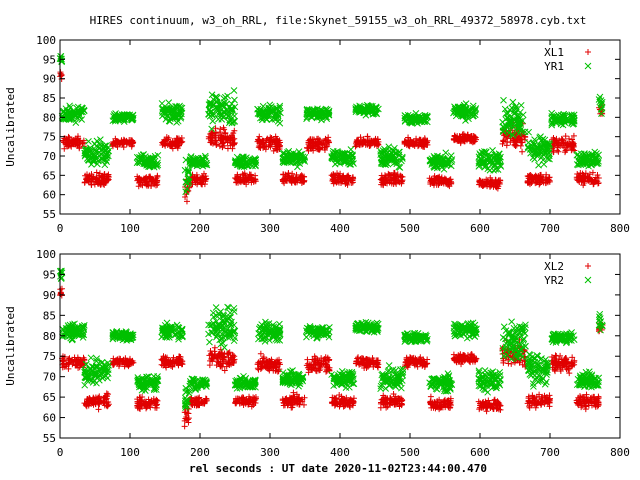 This screenshot has height=480, width=640. Describe the element at coordinates (49, 98) in the screenshot. I see `y-tick-label: 85` at that location.